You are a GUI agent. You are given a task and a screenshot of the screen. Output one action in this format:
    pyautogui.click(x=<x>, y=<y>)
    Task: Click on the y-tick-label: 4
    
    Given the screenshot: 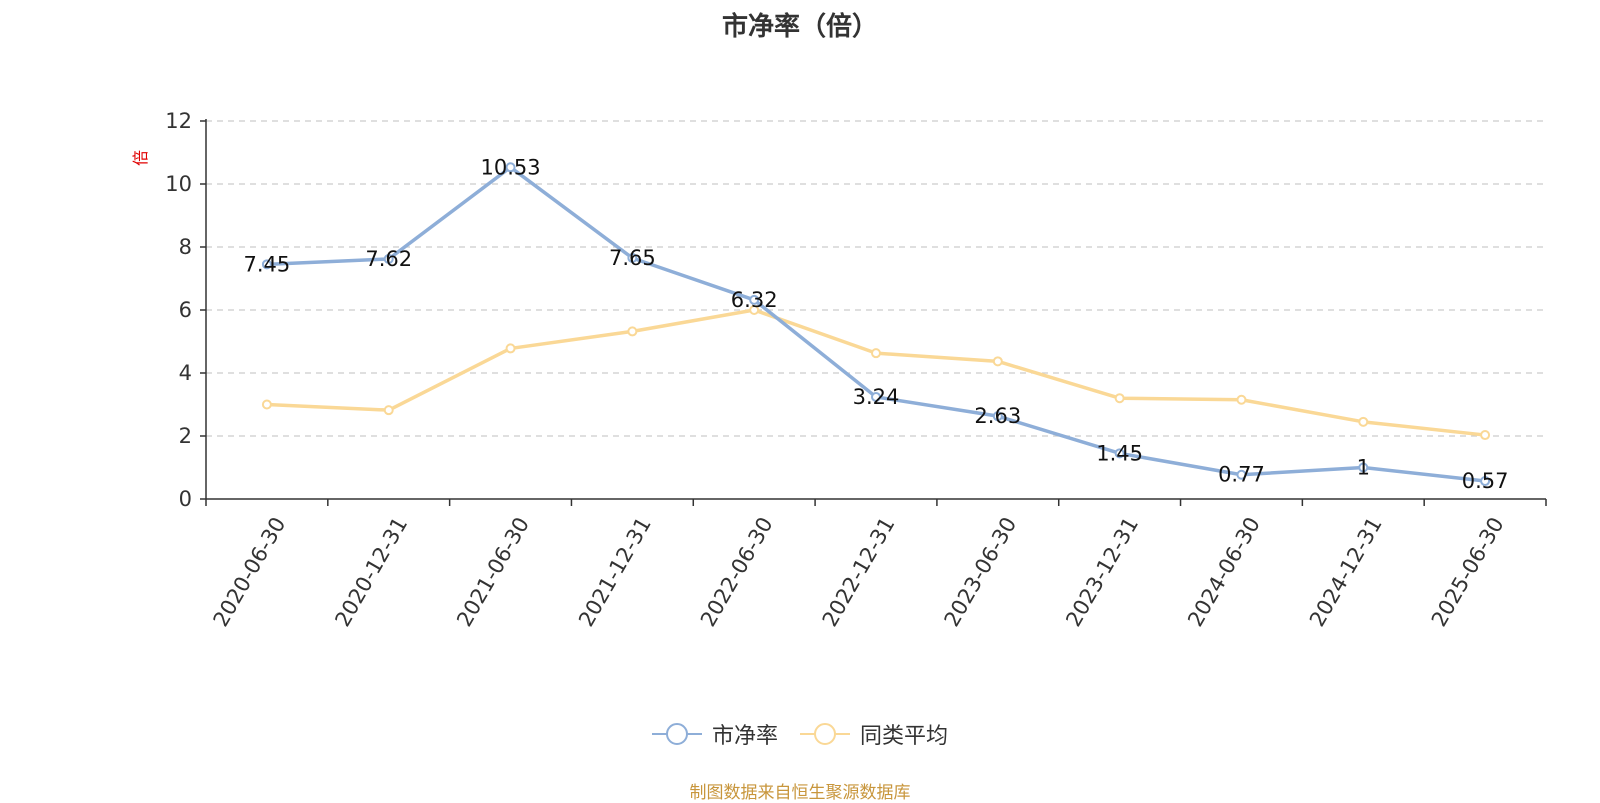 What is the action you would take?
    pyautogui.click(x=185, y=373)
    